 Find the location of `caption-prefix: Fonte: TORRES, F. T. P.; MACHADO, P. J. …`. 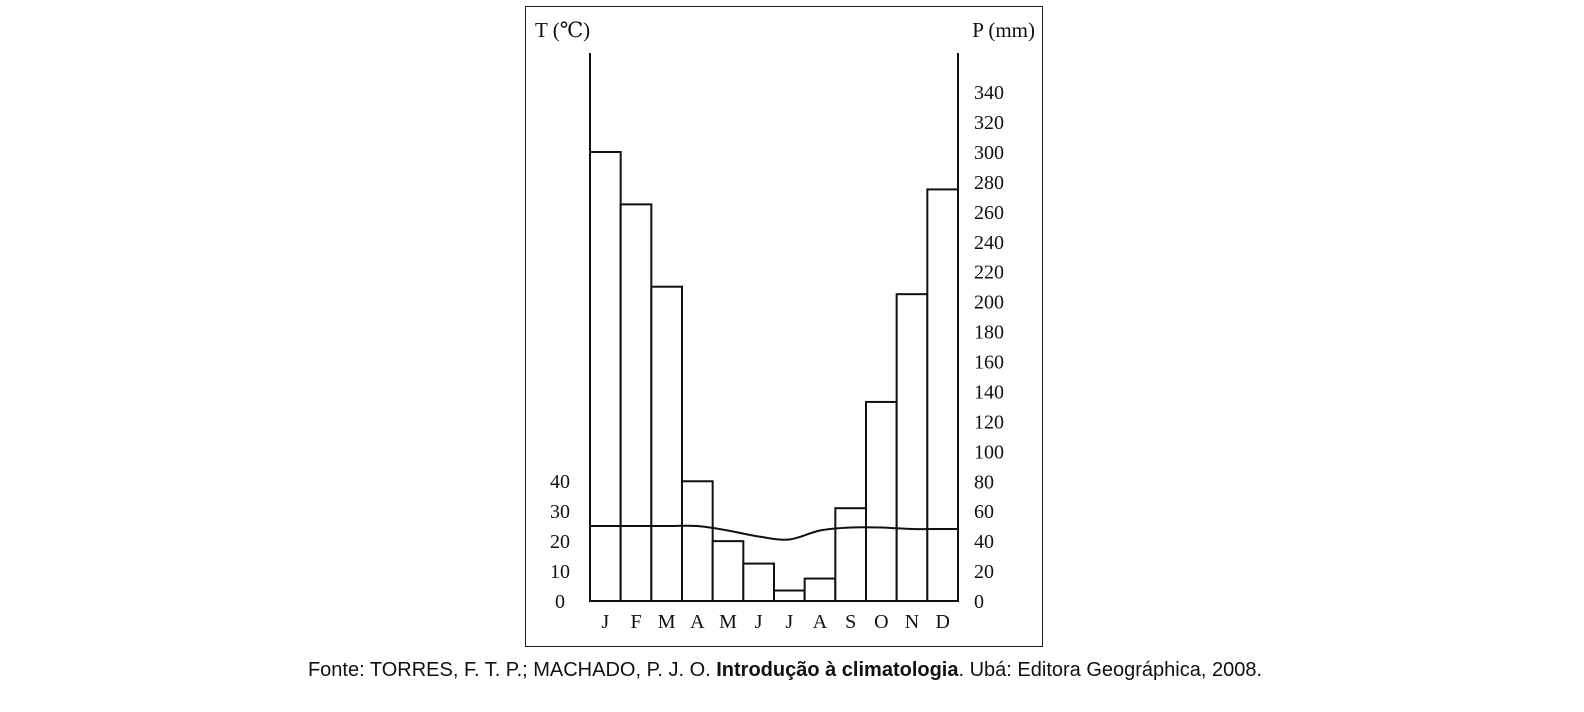

caption-prefix: Fonte: TORRES, F. T. P.; MACHADO, P. J. … is located at coordinates (512, 670).